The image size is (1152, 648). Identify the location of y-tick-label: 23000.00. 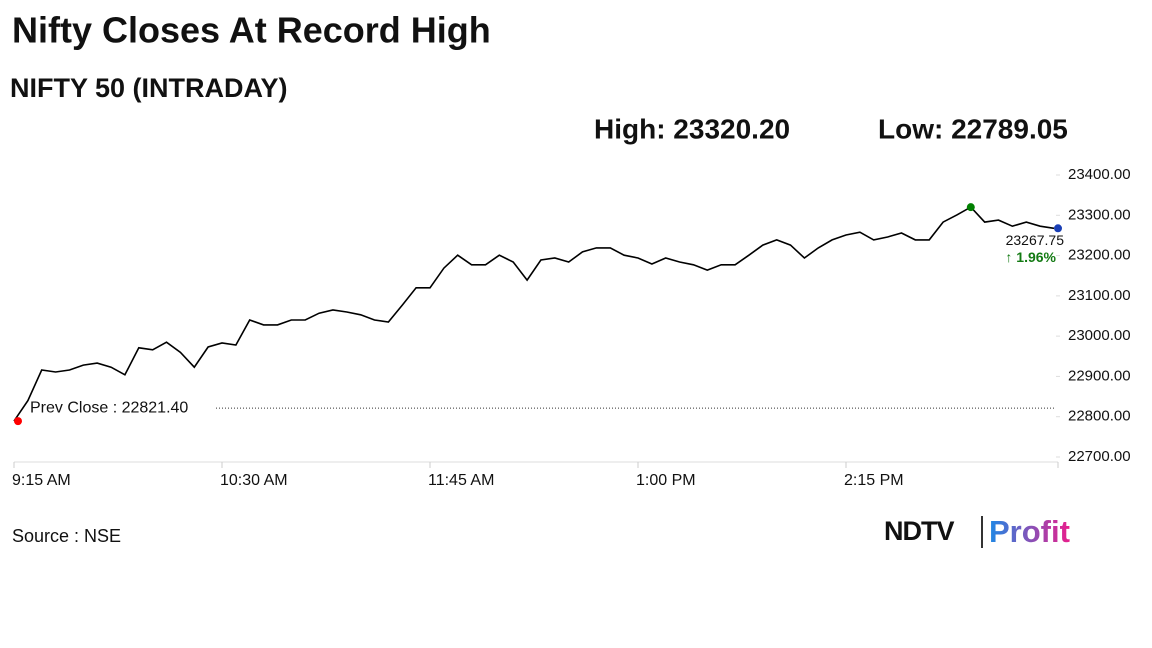
(1099, 335).